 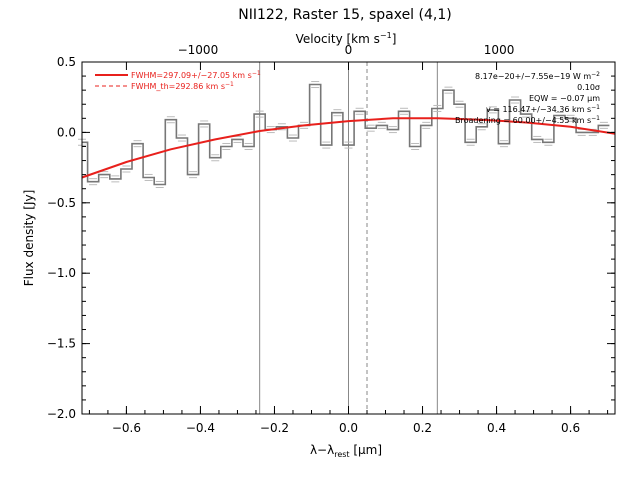 What do you see at coordinates (61, 273) in the screenshot?
I see `y-tick-label: −1.0` at bounding box center [61, 273].